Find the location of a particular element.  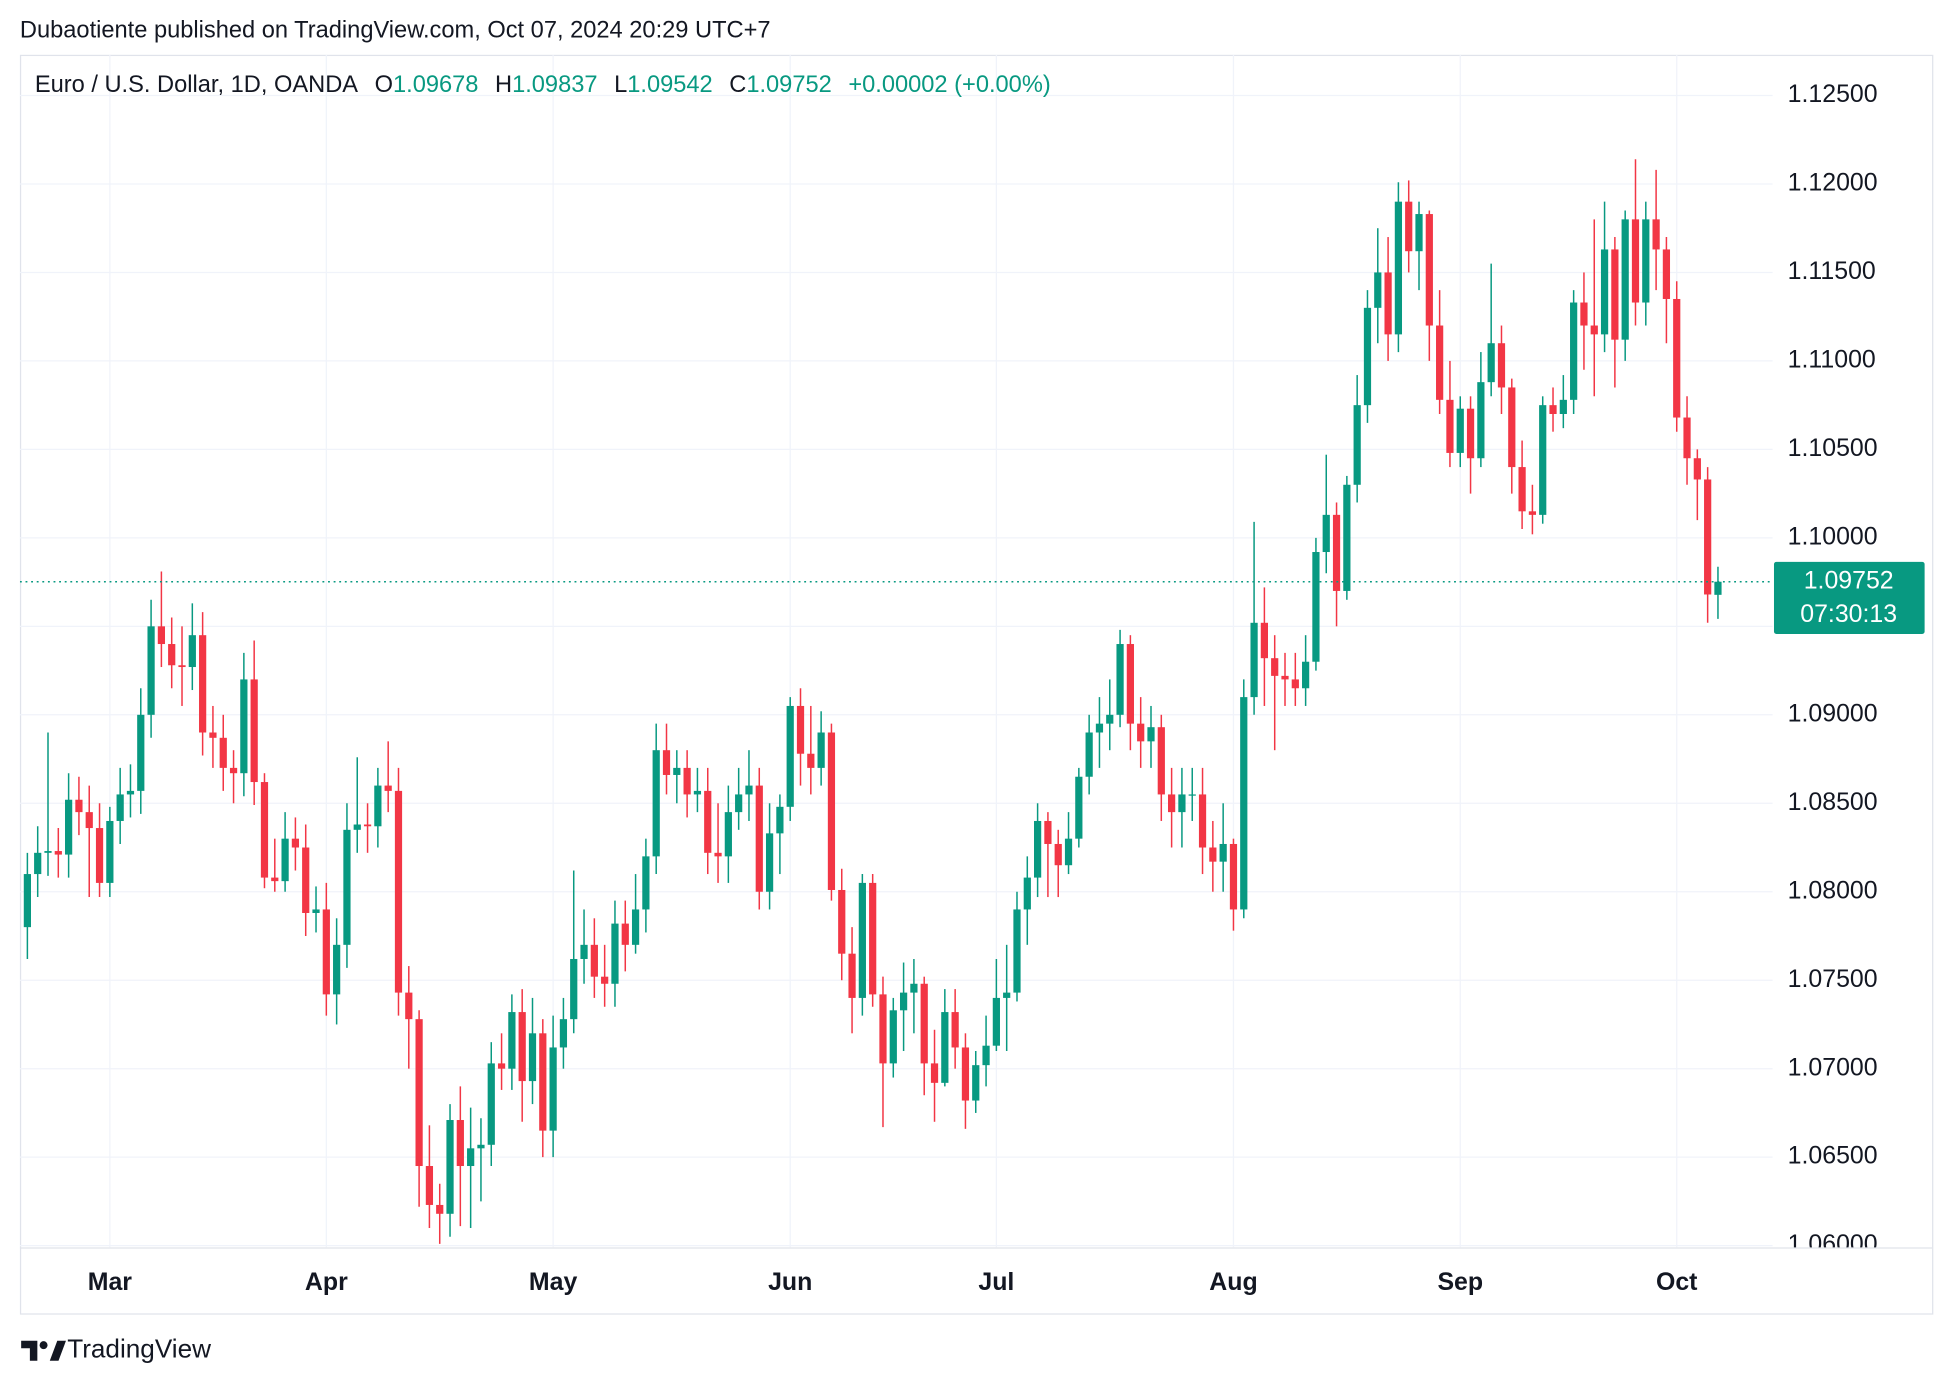

brand: TradingView is located at coordinates (139, 1349).